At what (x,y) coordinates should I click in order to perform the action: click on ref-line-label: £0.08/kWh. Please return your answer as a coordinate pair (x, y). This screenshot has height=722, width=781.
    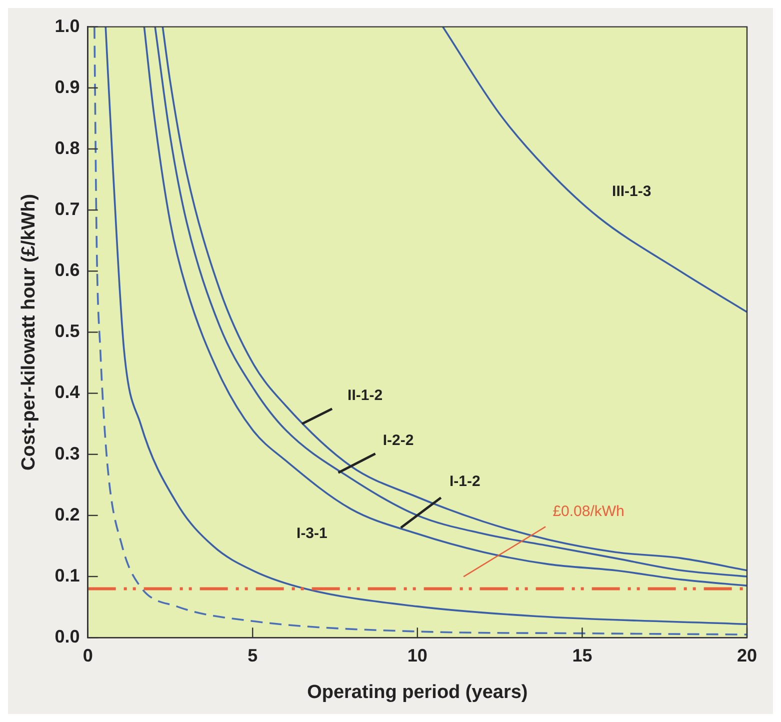
    Looking at the image, I should click on (588, 511).